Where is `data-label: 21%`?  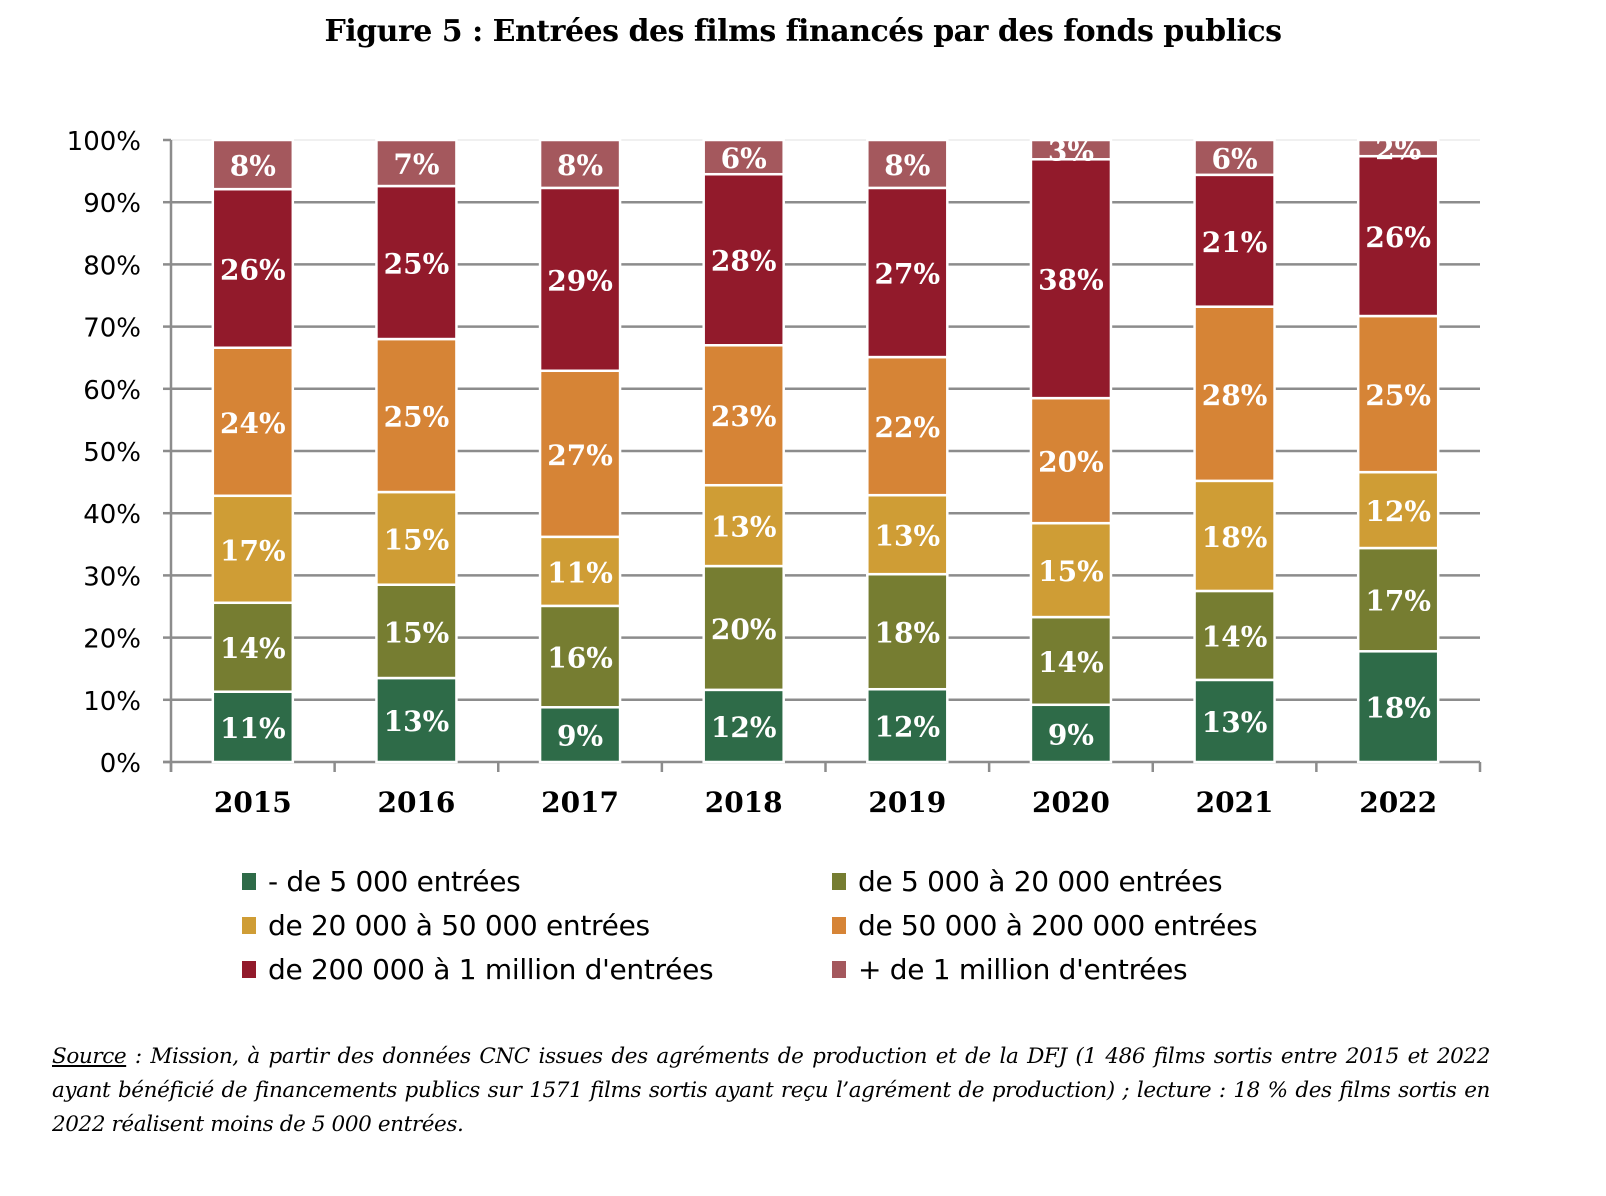 data-label: 21% is located at coordinates (1235, 242).